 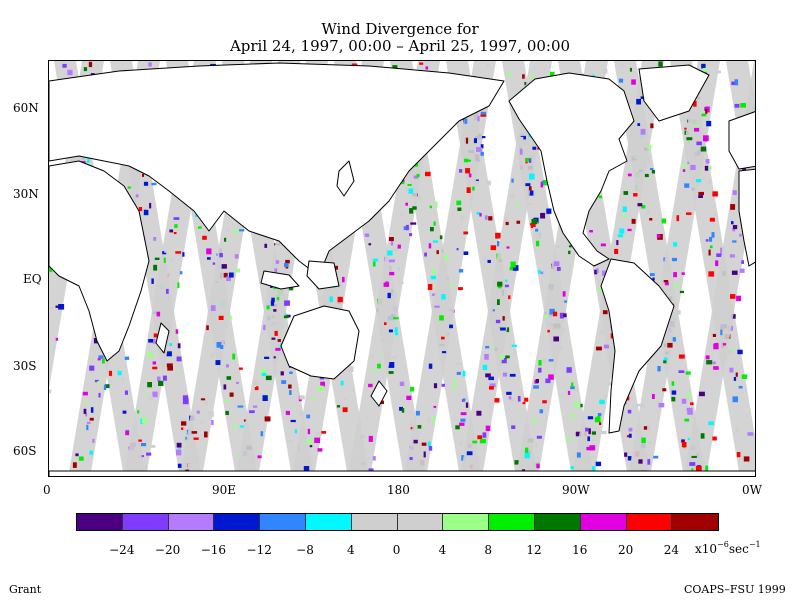 I want to click on colorbar-tick-label: 0, so click(x=396, y=550).